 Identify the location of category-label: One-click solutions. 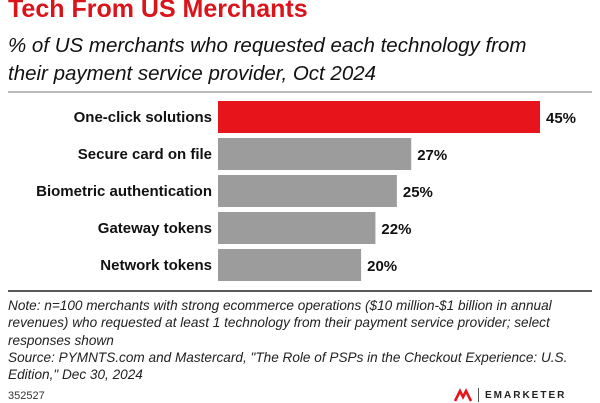
(143, 117).